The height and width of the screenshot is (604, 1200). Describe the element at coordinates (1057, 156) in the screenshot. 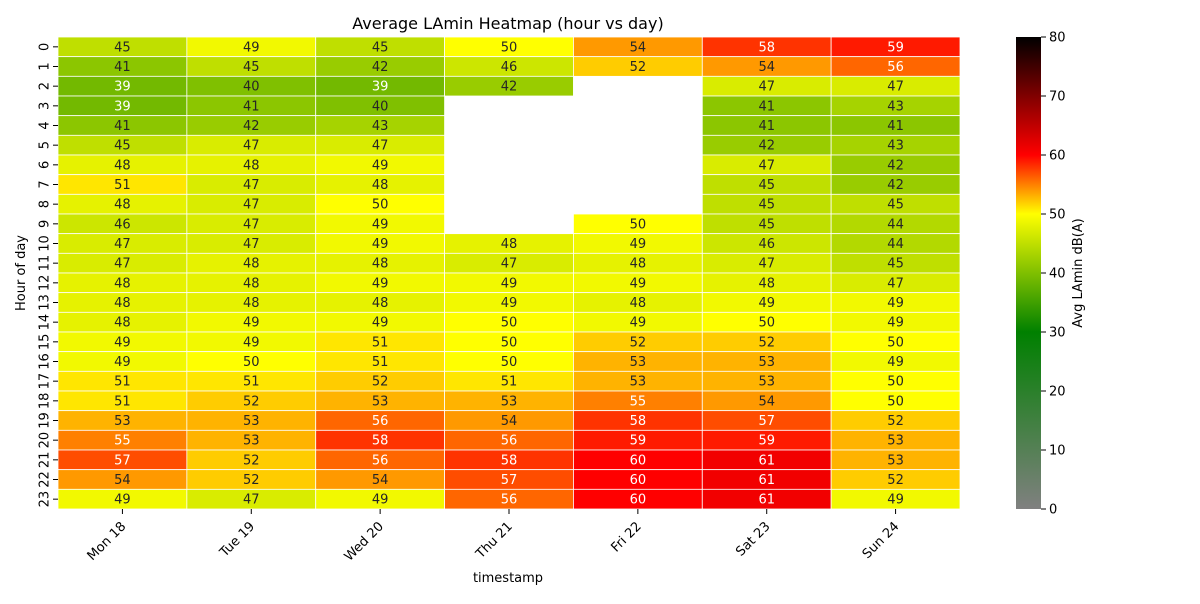

I see `colorbar-tick-label: 60` at that location.